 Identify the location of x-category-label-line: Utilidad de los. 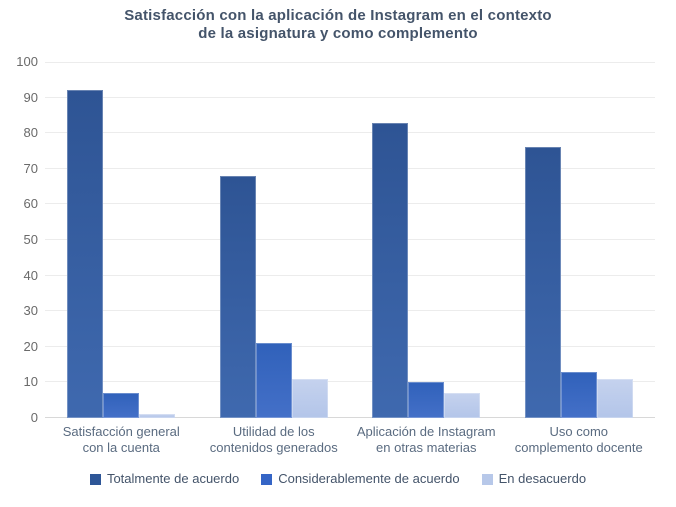
(273, 431).